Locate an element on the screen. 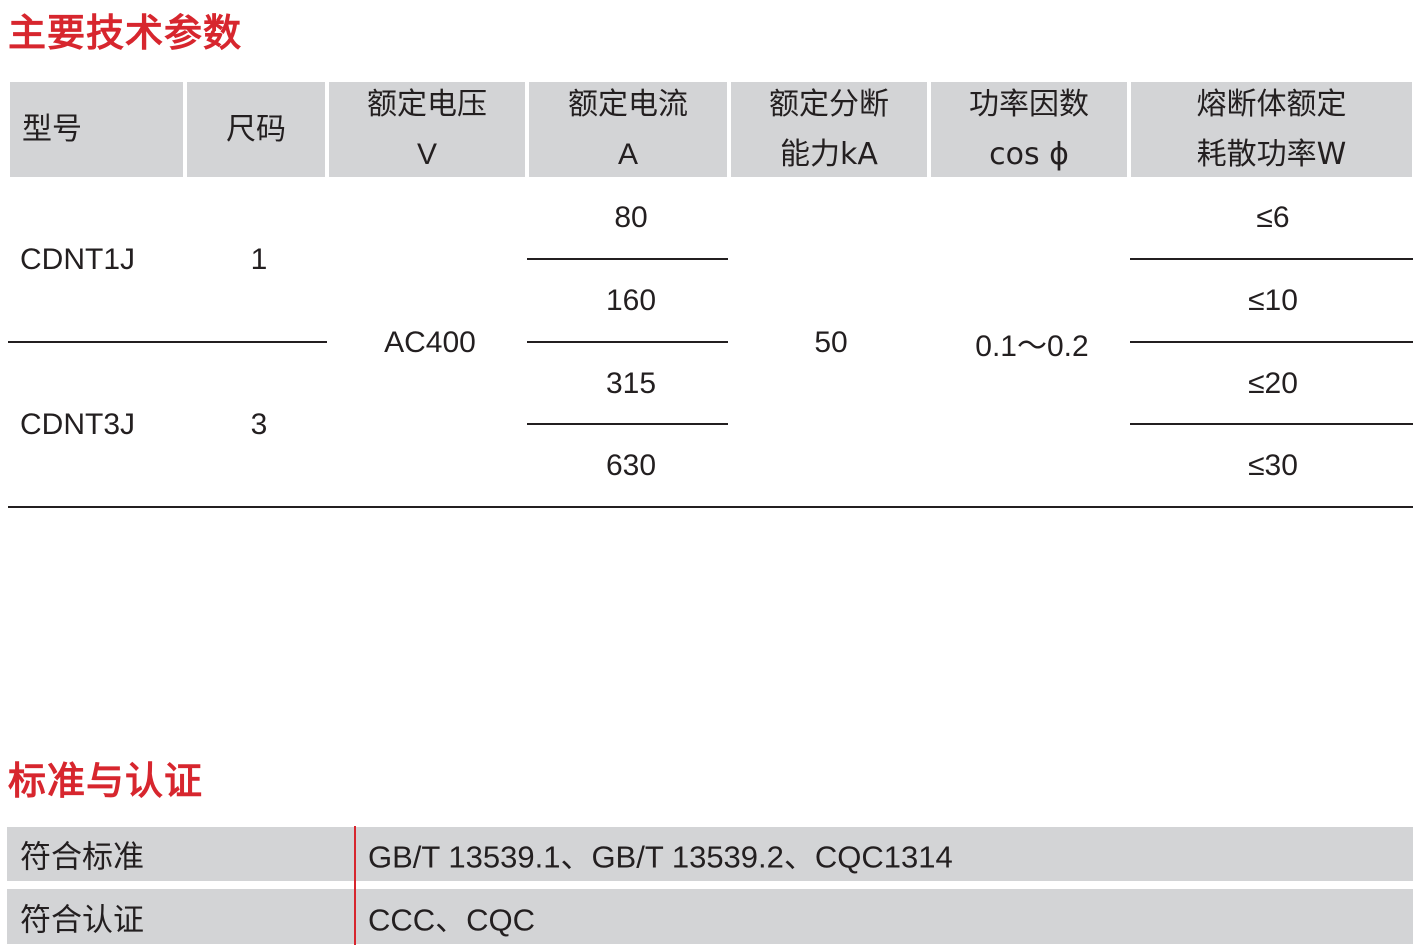 This screenshot has width=1414, height=947. certification-label: 符合认证 is located at coordinates (82, 920).